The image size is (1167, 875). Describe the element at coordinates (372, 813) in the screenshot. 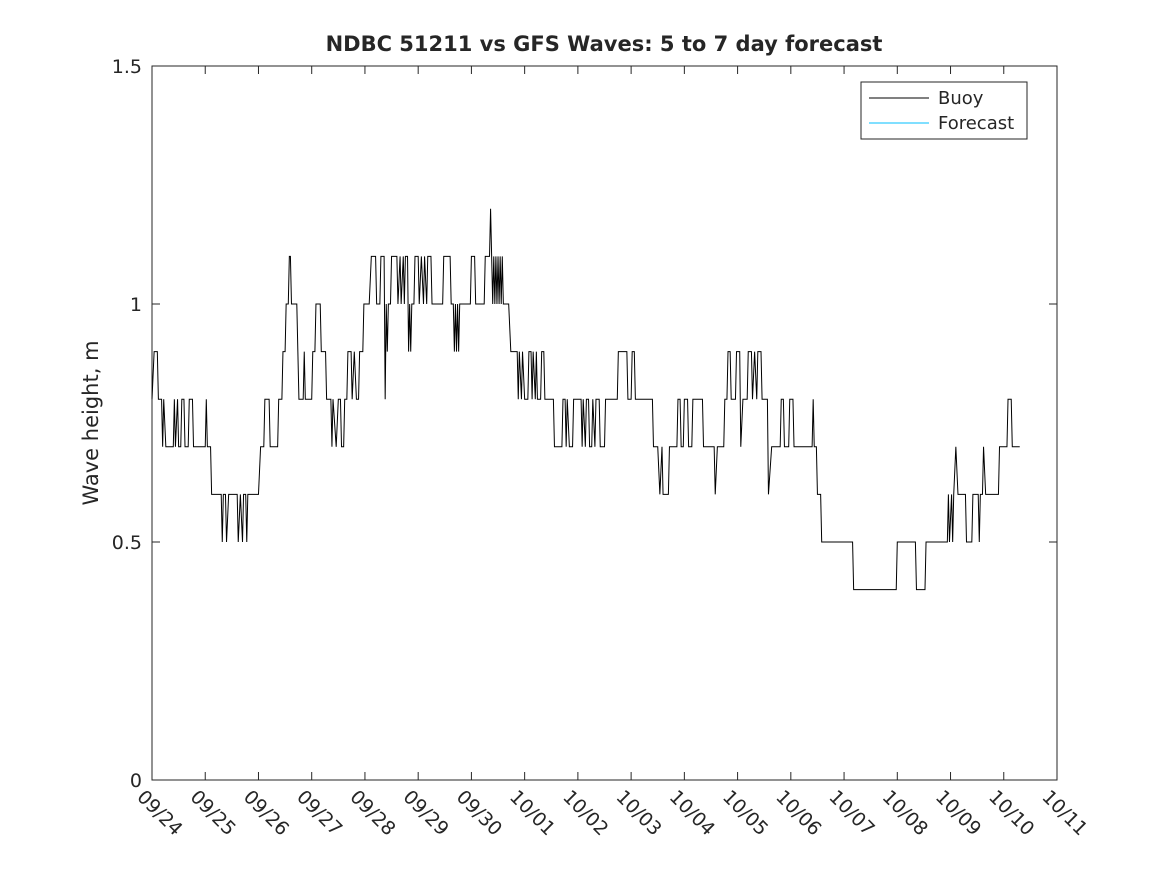

I see `x-tick-label: 09/28` at that location.